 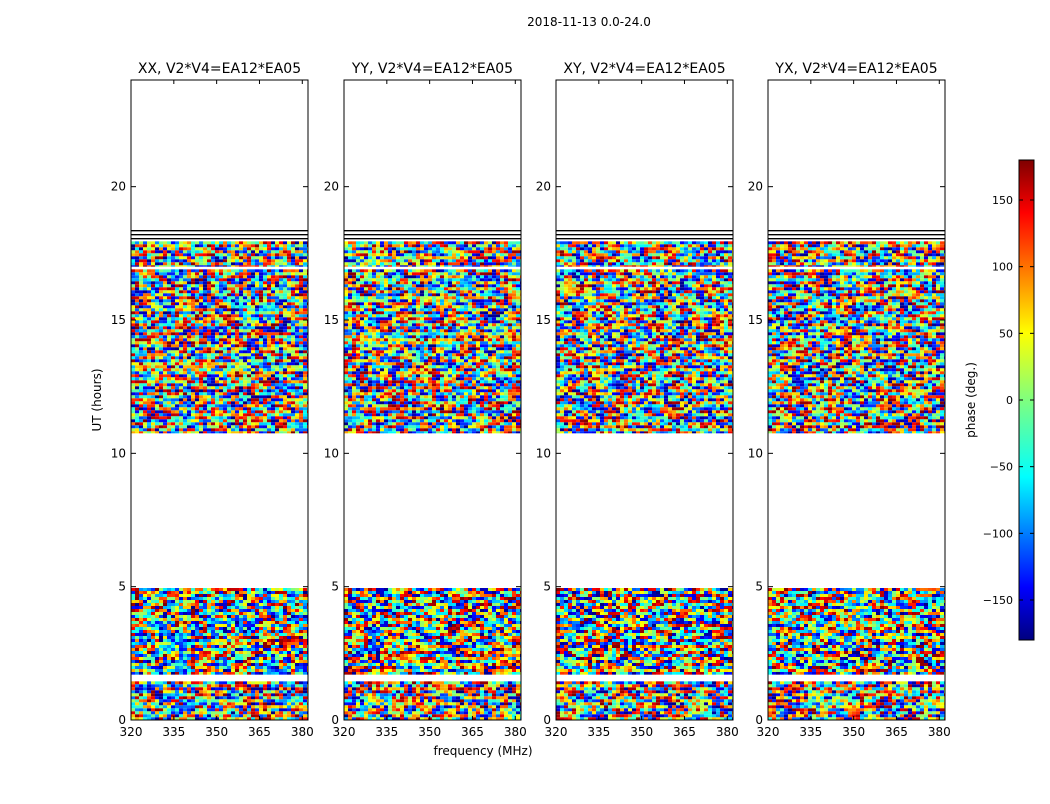 I want to click on colorbar-tick-label: 0, so click(x=1009, y=400).